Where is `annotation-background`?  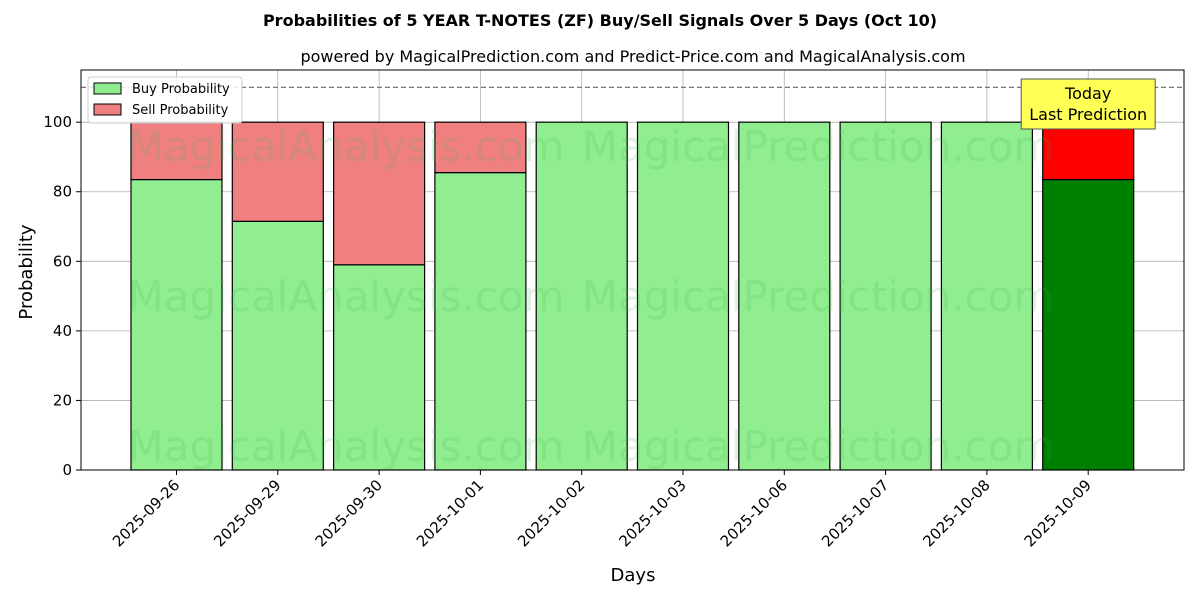
annotation-background is located at coordinates (1088, 104).